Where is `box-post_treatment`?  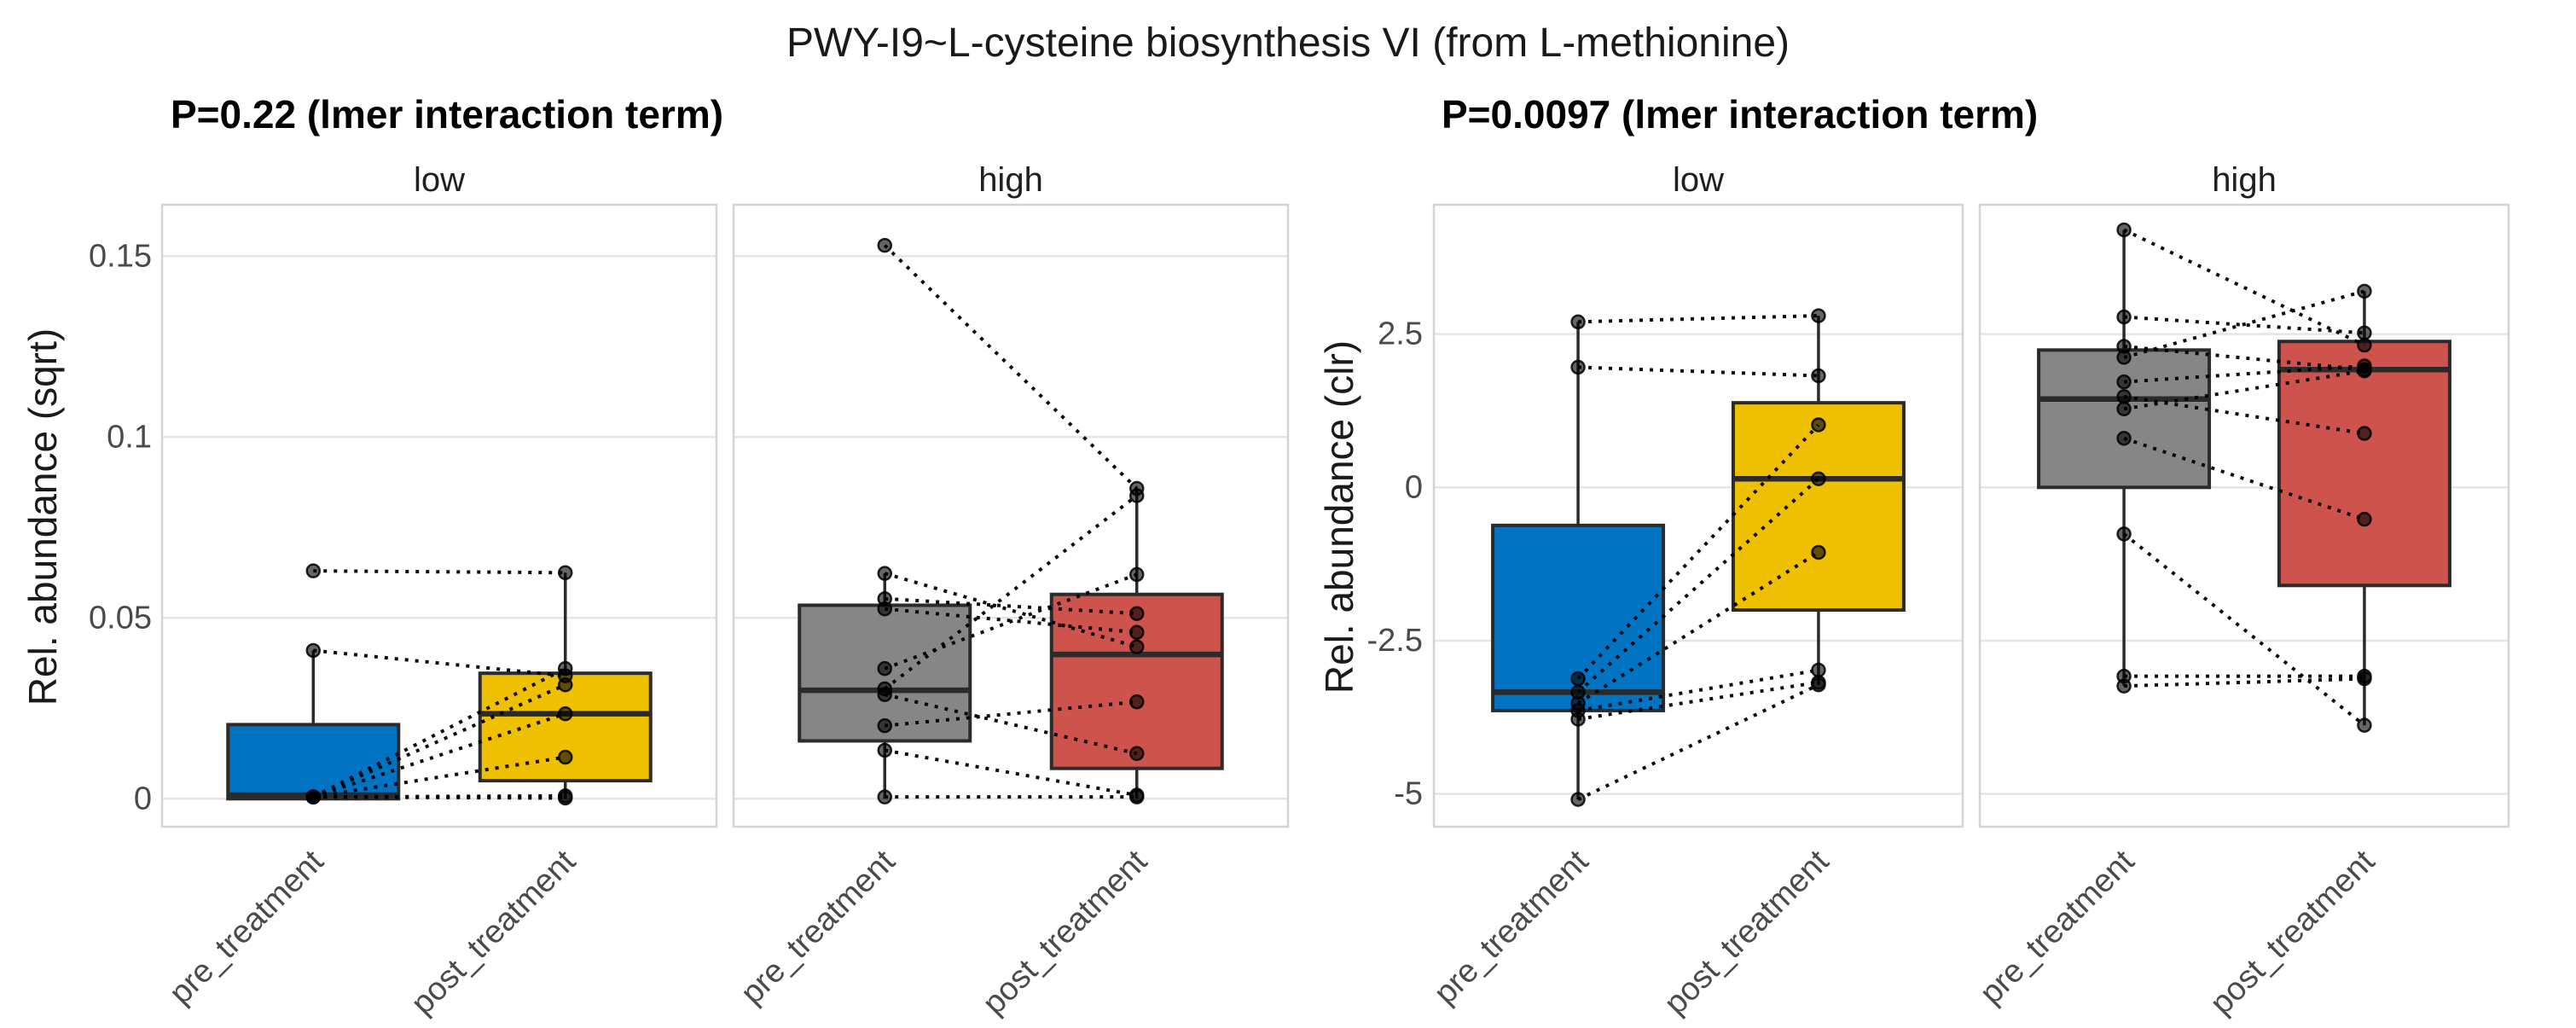 box-post_treatment is located at coordinates (2364, 508).